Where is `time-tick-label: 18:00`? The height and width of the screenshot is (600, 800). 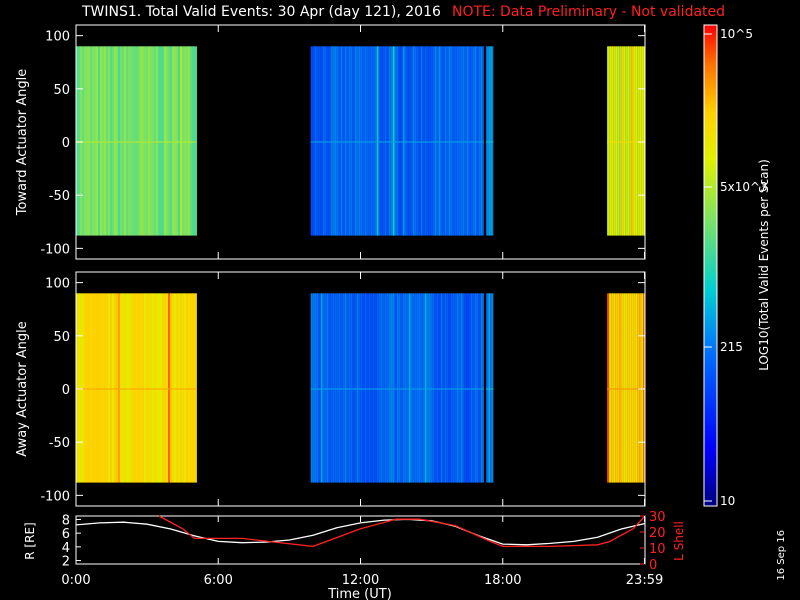 time-tick-label: 18:00 is located at coordinates (502, 580).